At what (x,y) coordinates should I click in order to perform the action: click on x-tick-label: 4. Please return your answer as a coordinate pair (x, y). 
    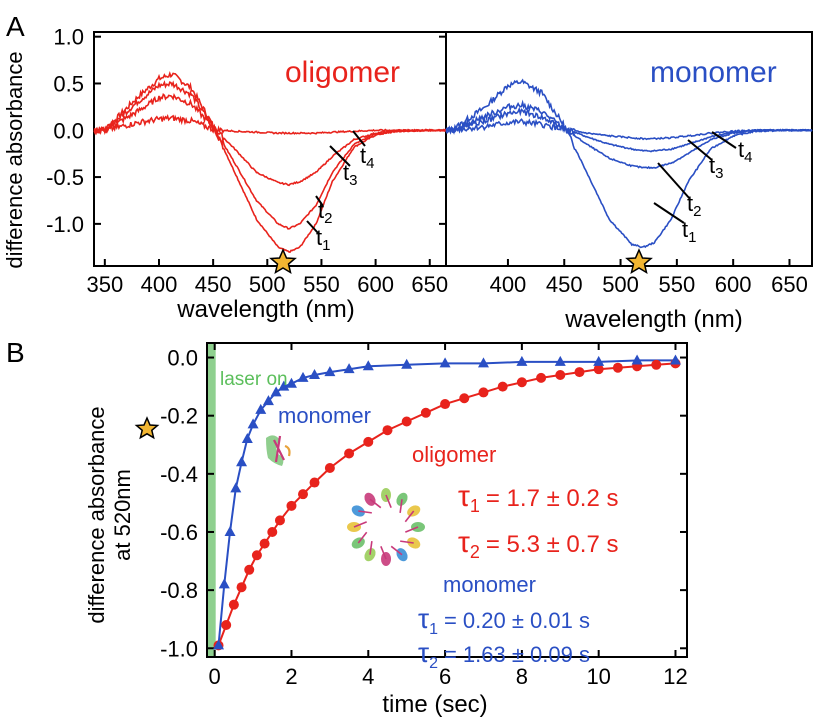
    Looking at the image, I should click on (368, 676).